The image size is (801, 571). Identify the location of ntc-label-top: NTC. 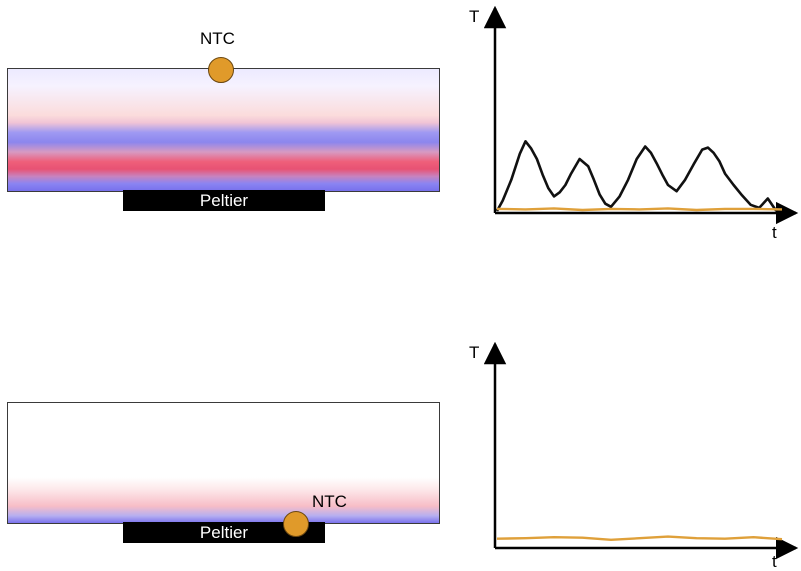
(217, 38).